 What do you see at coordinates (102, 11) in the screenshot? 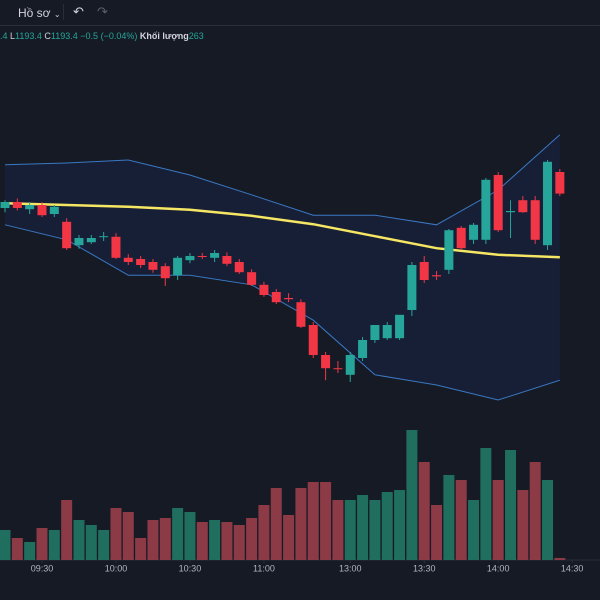
I see `redo-button: ↷` at bounding box center [102, 11].